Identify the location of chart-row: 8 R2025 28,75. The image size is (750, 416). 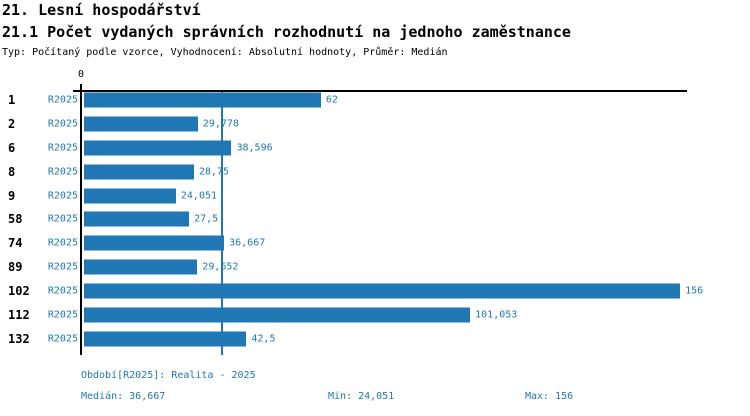
(375, 172).